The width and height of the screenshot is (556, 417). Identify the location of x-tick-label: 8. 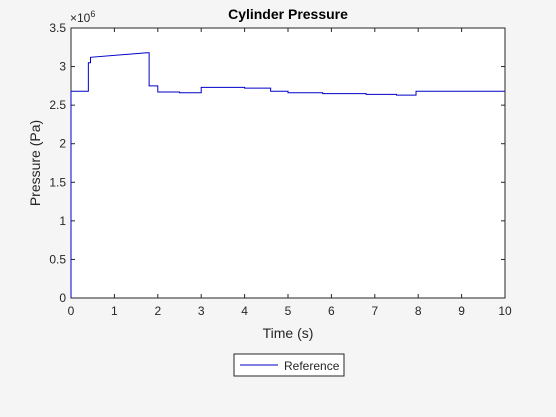
(418, 311).